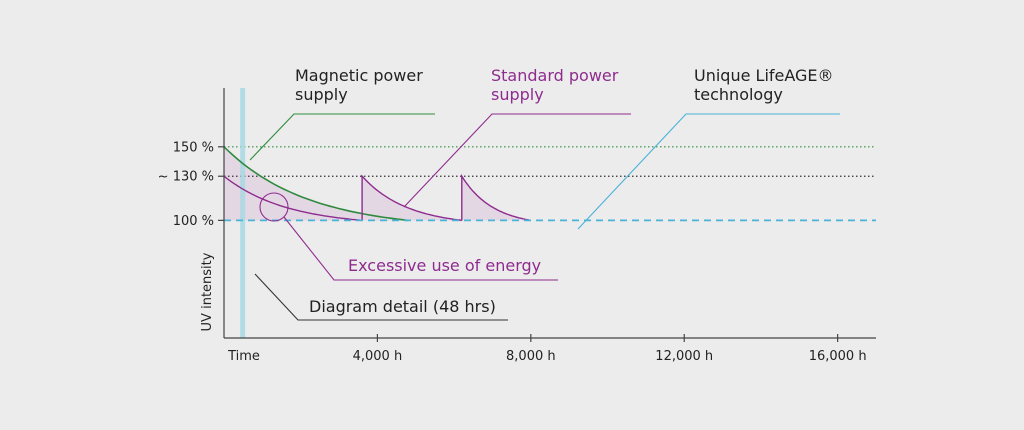  I want to click on series-line-magnetic, so click(316, 184).